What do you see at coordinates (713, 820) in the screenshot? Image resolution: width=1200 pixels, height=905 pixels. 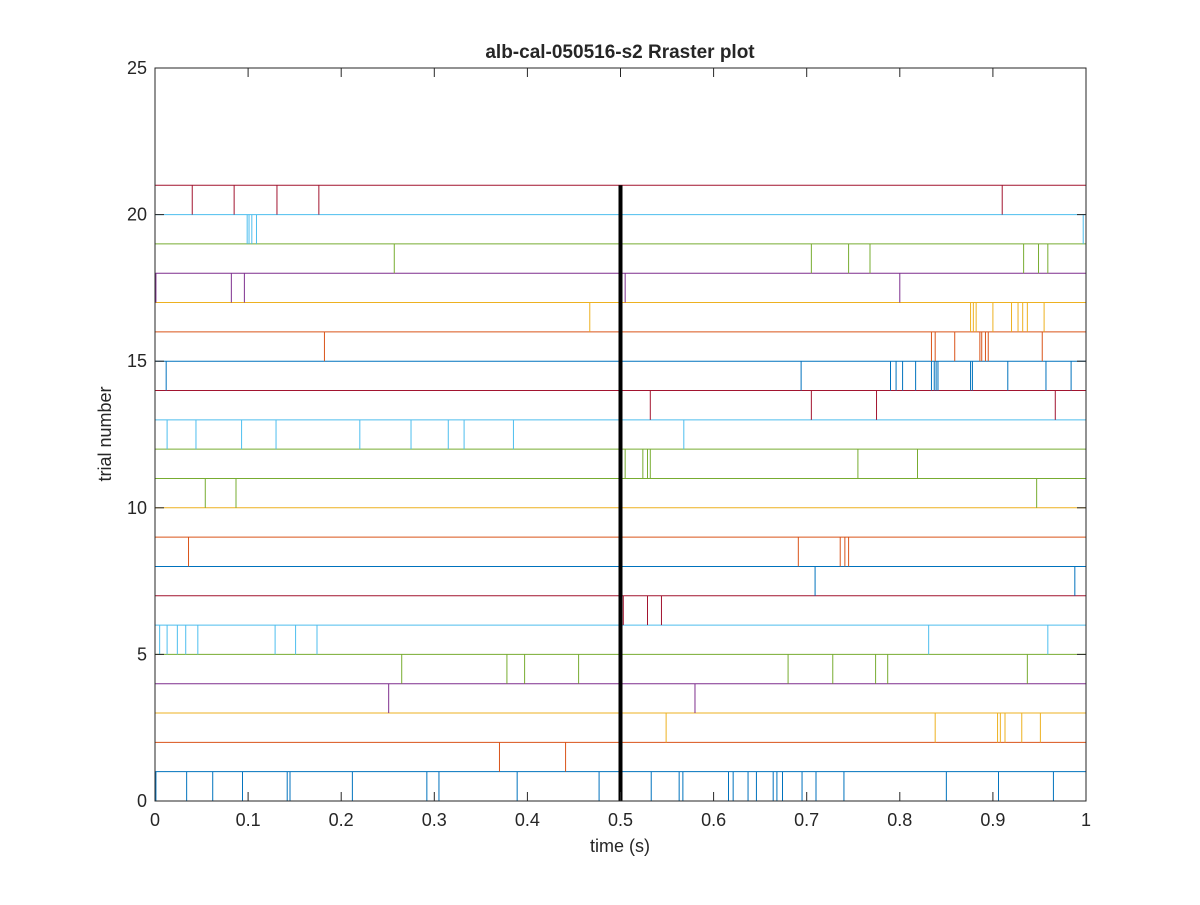 I see `x-tick-label: 0.6` at bounding box center [713, 820].